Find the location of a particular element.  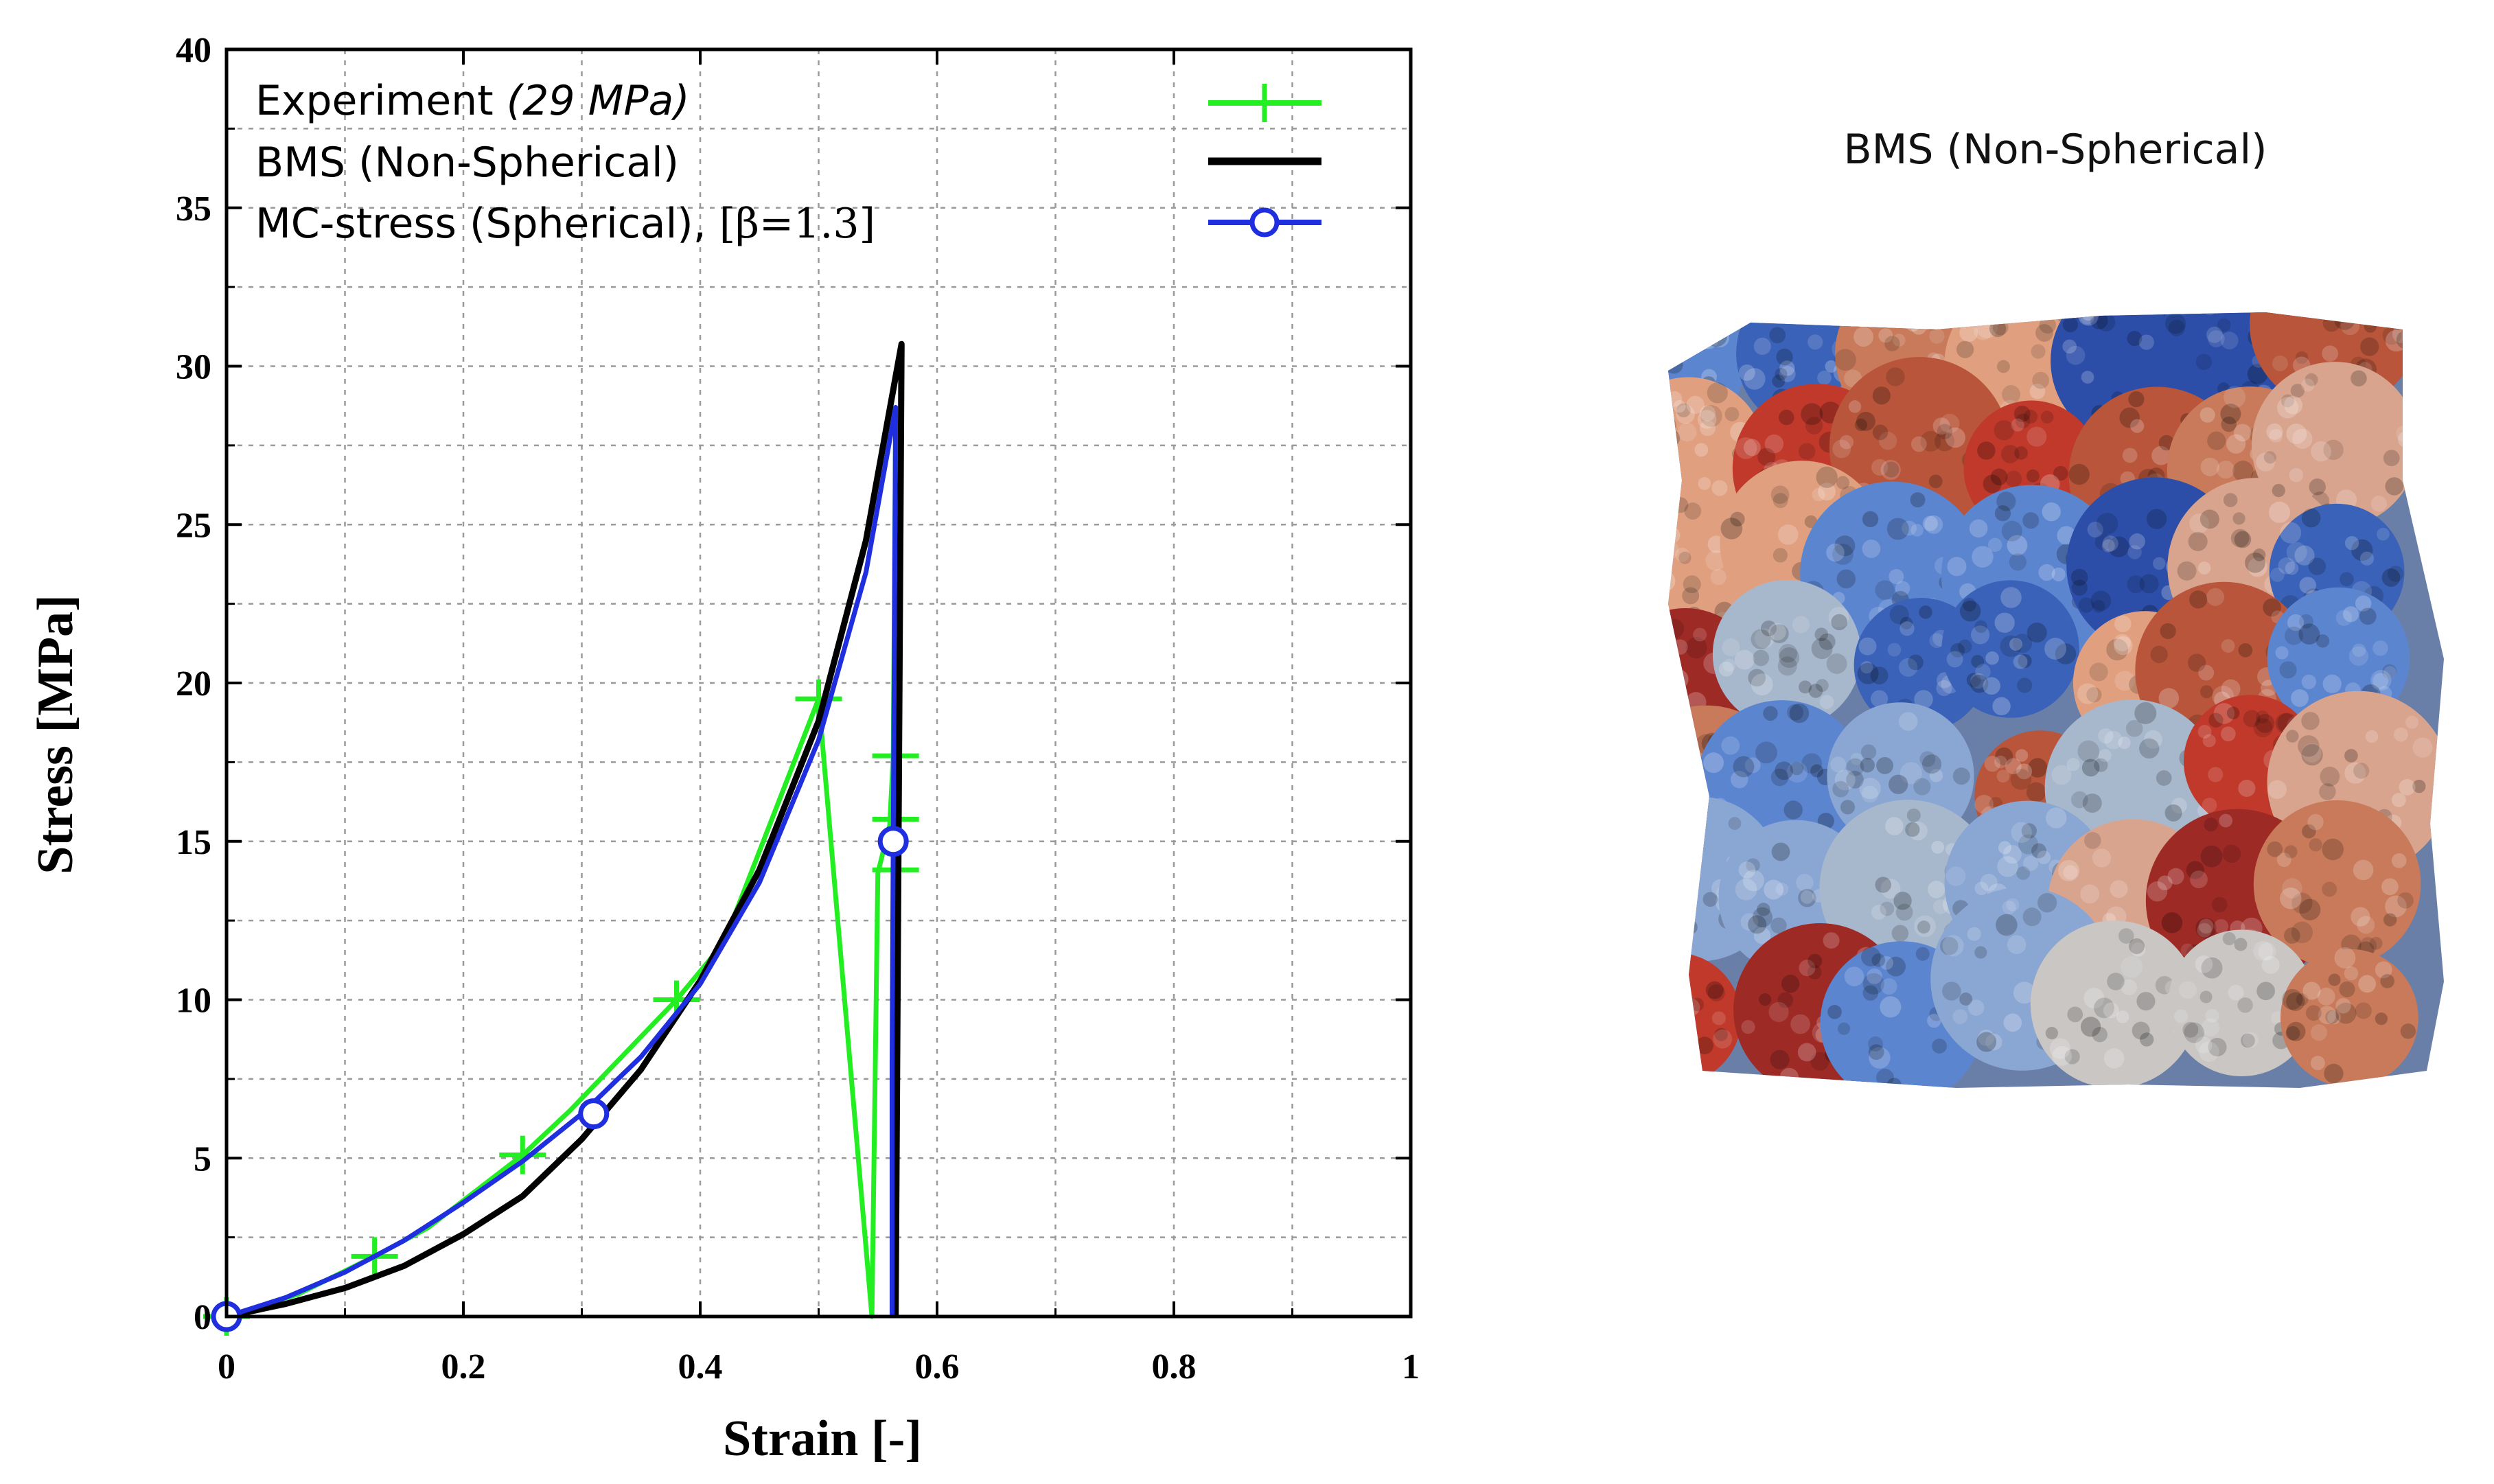

grain is located at coordinates (2337, 884).